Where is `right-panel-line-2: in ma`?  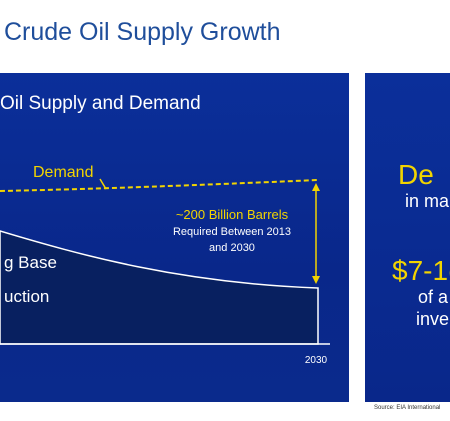 right-panel-line-2: in ma is located at coordinates (427, 201).